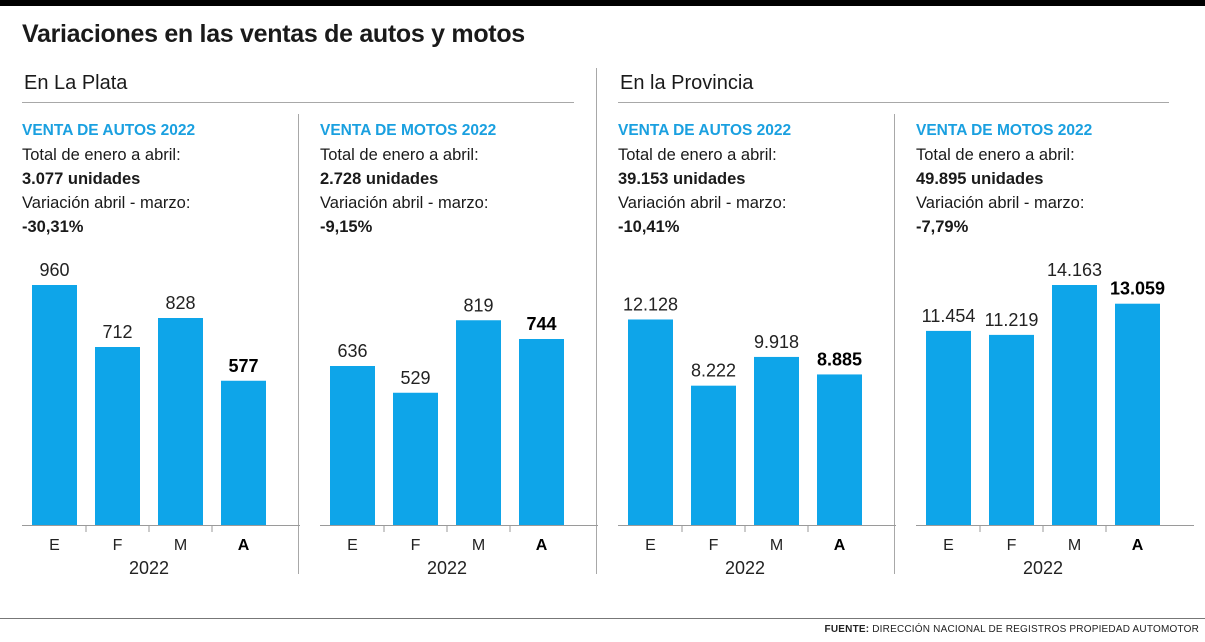 Image resolution: width=1205 pixels, height=642 pixels. I want to click on value-label: 744, so click(541, 324).